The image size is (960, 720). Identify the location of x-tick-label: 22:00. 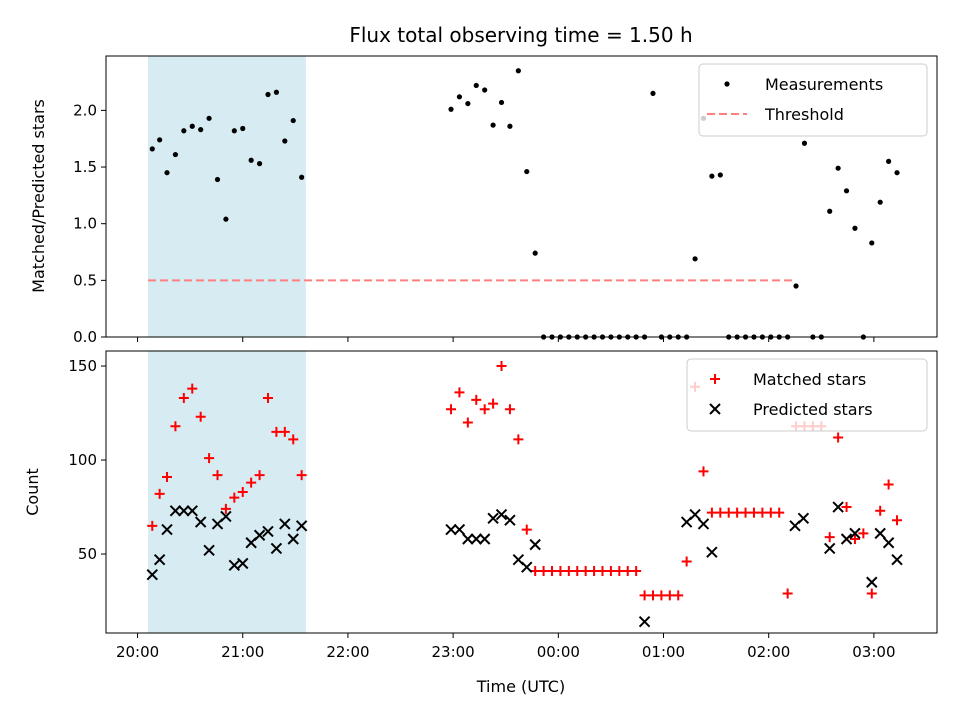
(347, 652).